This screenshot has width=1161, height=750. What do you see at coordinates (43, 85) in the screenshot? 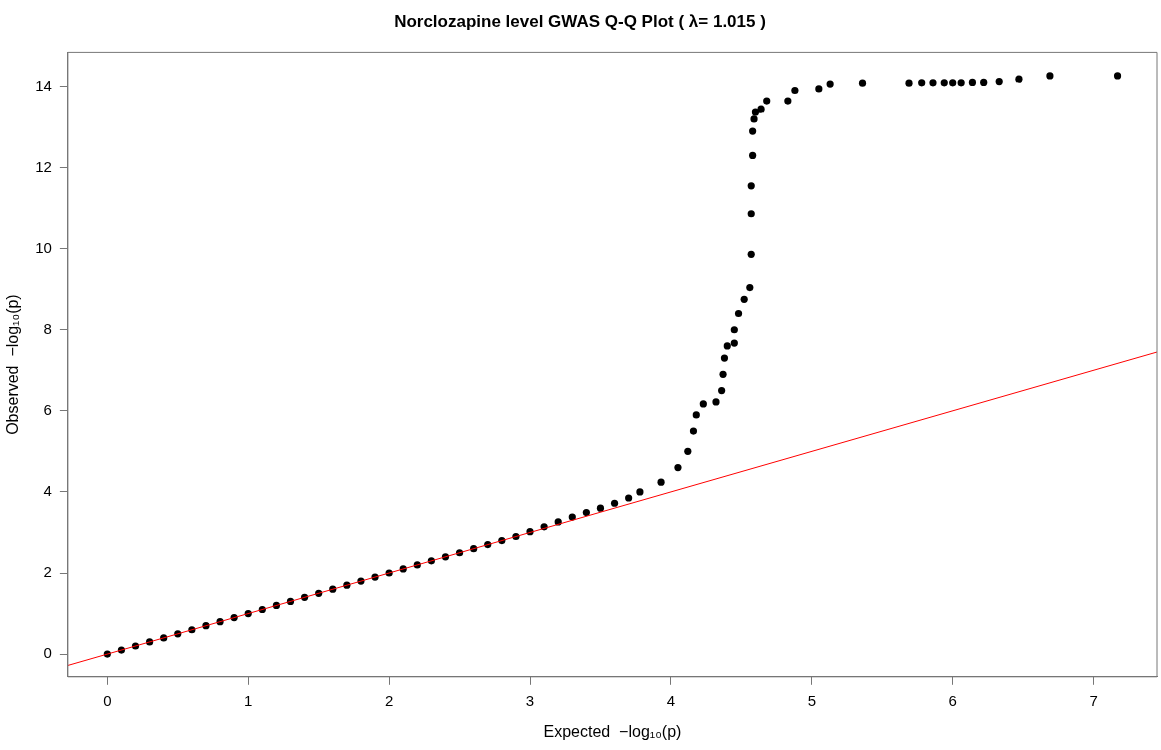
I see `y-tick-label: 14` at bounding box center [43, 85].